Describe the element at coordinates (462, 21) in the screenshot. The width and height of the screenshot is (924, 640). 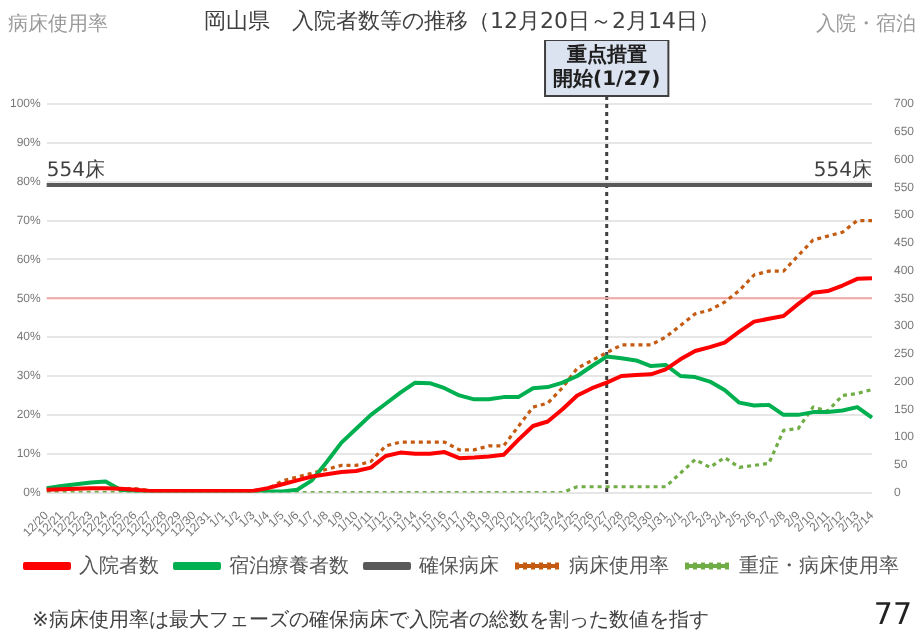
I see `chart-title: 岡山県 入院者数等の推移（12月20日～2月14日）` at that location.